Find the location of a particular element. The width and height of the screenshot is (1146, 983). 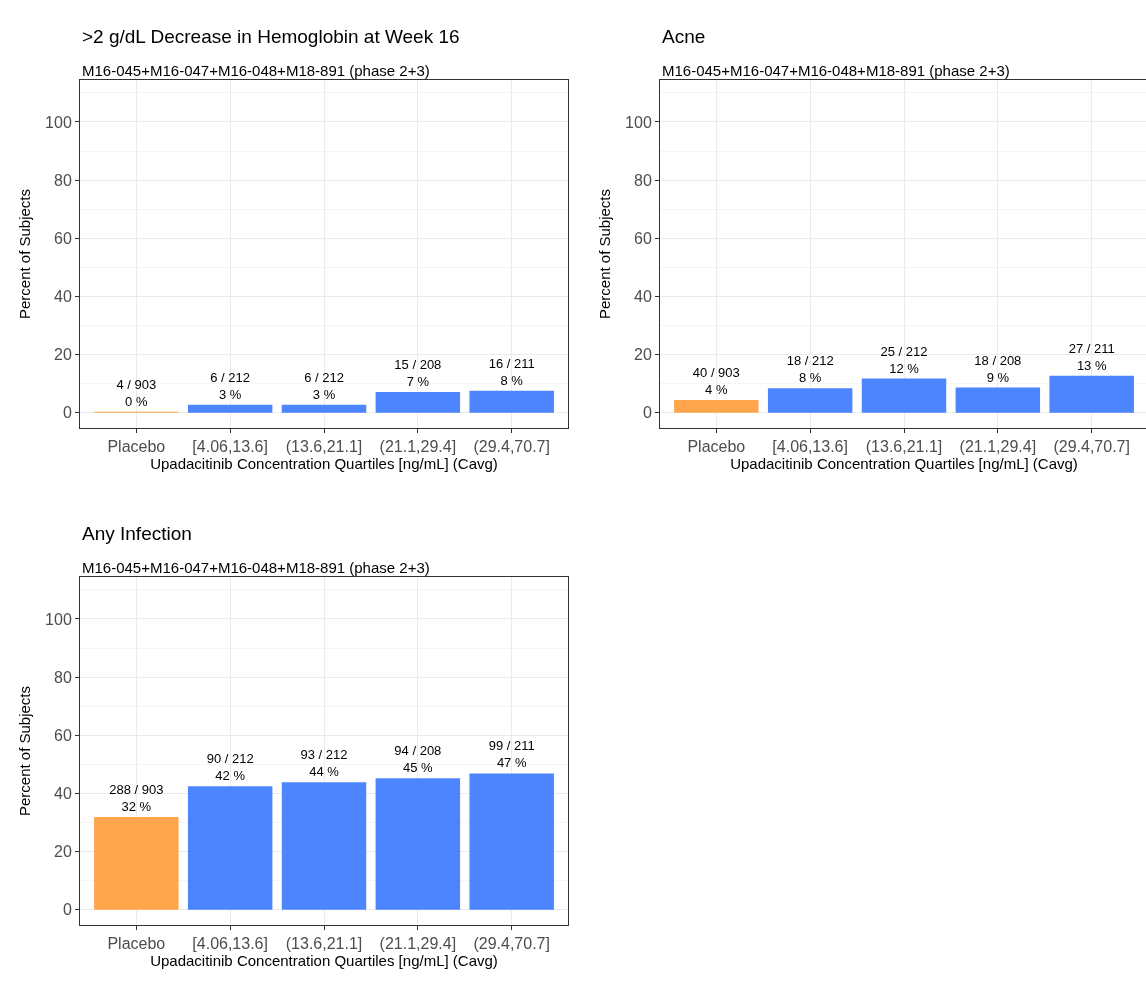

data-label: 40 / 903 4 % is located at coordinates (716, 381).